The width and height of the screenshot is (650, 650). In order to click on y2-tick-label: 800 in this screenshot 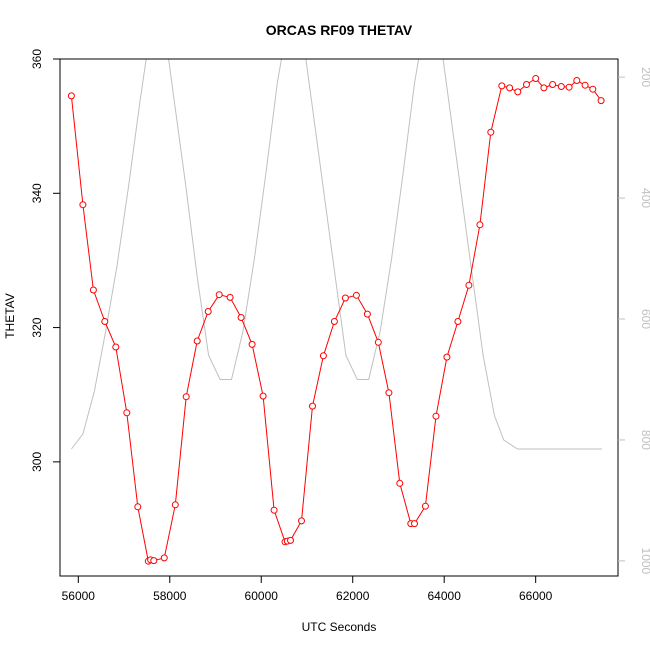, I will do `click(644, 440)`.